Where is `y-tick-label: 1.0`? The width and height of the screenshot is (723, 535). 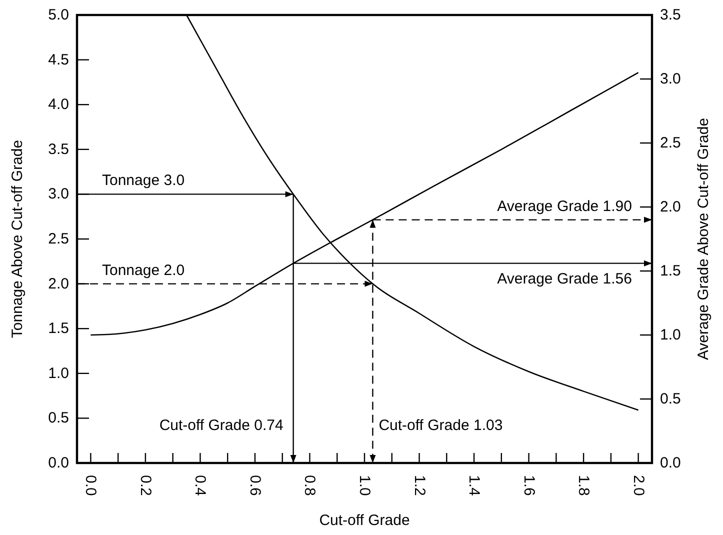 y-tick-label: 1.0 is located at coordinates (58, 373).